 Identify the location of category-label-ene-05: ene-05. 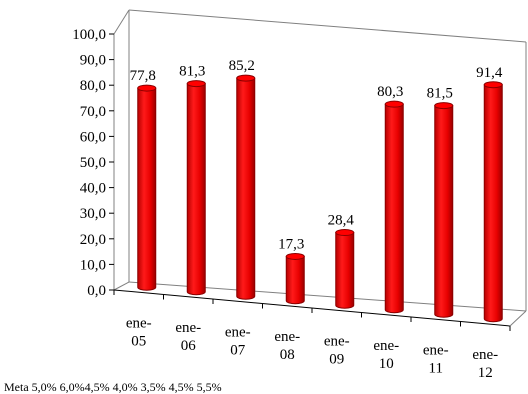
(139, 332).